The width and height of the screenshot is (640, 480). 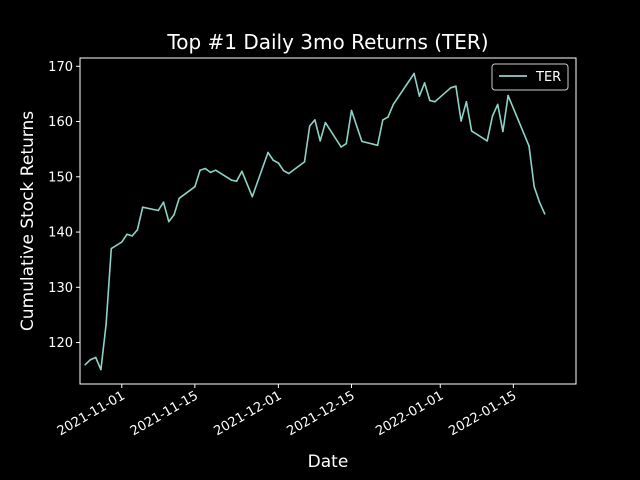 What do you see at coordinates (548, 77) in the screenshot?
I see `legend-label-ter: TER` at bounding box center [548, 77].